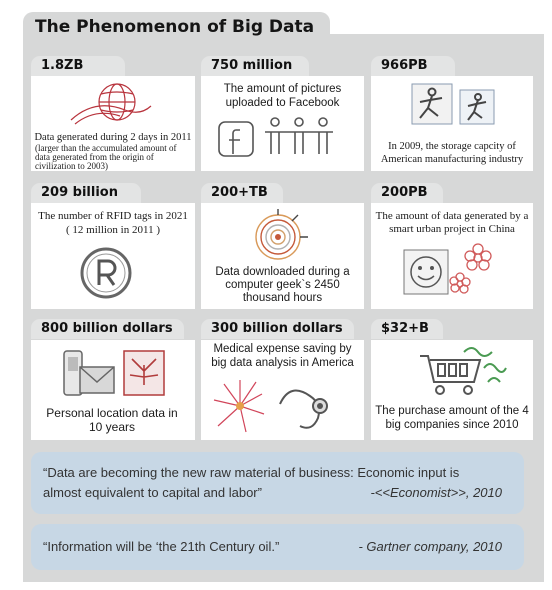 Image resolution: width=552 pixels, height=590 pixels. What do you see at coordinates (275, 137) in the screenshot?
I see `facebook-people-icon` at bounding box center [275, 137].